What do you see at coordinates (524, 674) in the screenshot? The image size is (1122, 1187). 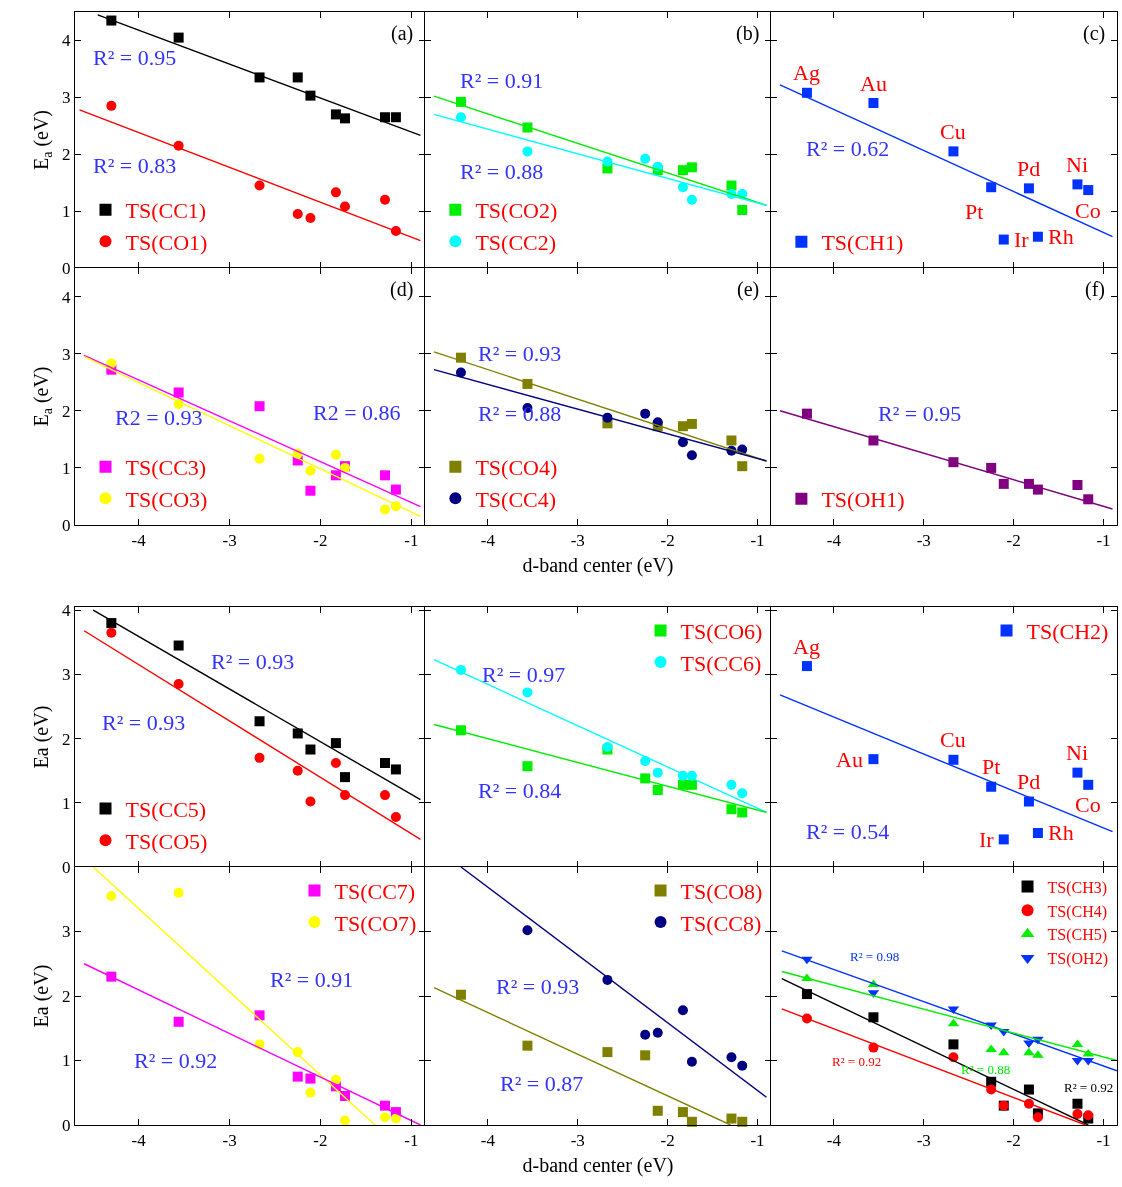 I see `annotation: R² = 0.97` at bounding box center [524, 674].